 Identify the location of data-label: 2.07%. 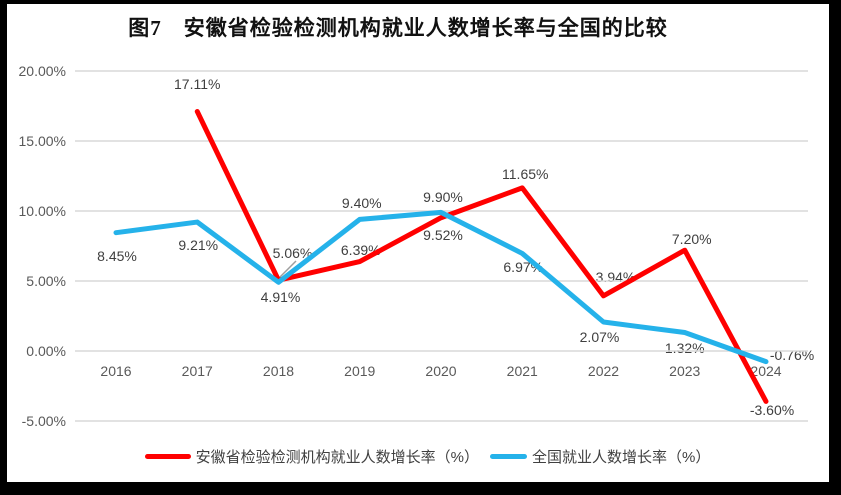
(599, 337).